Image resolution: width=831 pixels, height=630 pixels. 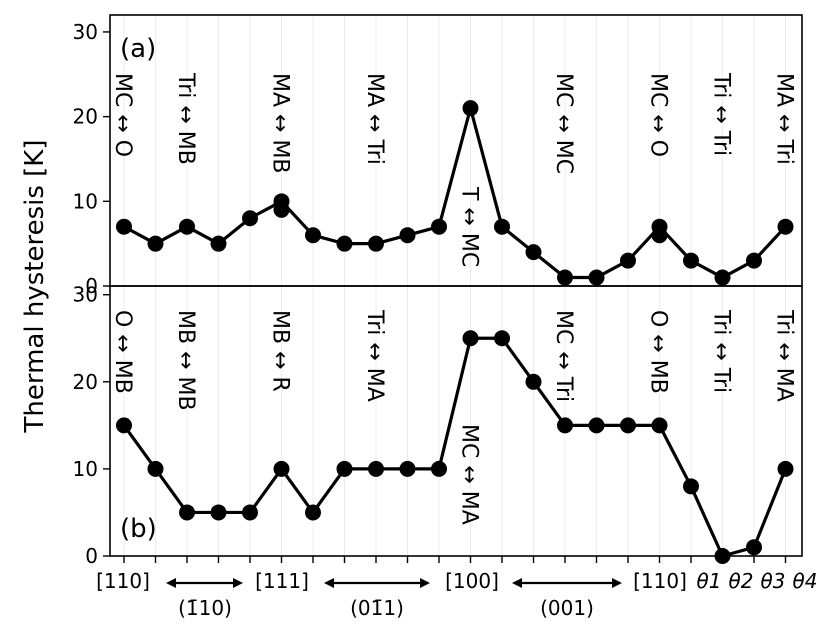 What do you see at coordinates (709, 581) in the screenshot?
I see `x-tick-label-theta1: θ1` at bounding box center [709, 581].